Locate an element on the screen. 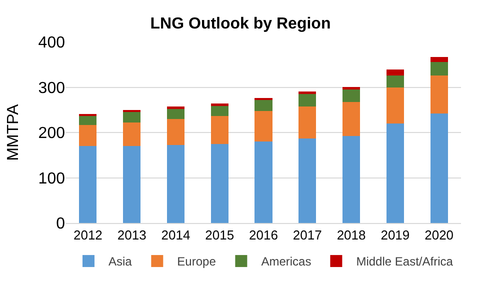 This screenshot has width=481, height=288. y-tick-label: 100 is located at coordinates (52, 179).